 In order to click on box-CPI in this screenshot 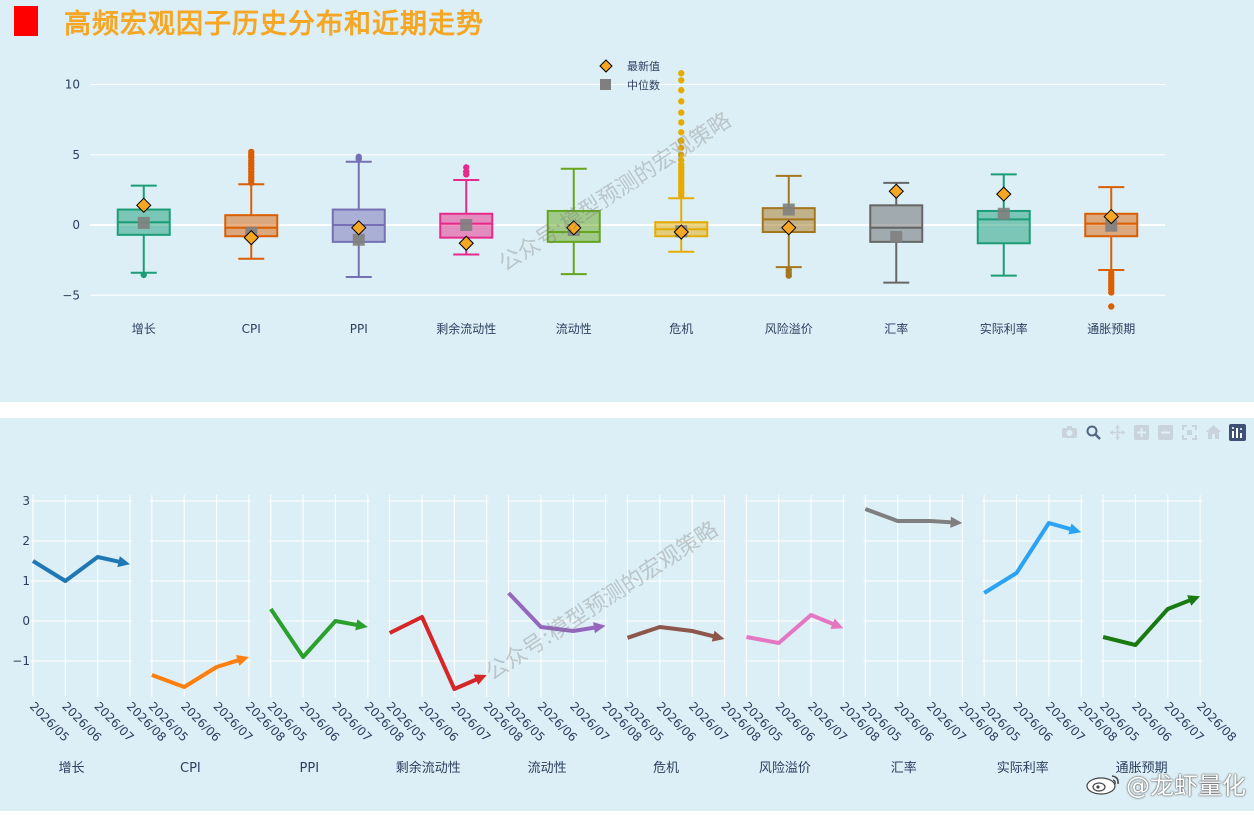, I will do `click(251, 204)`.